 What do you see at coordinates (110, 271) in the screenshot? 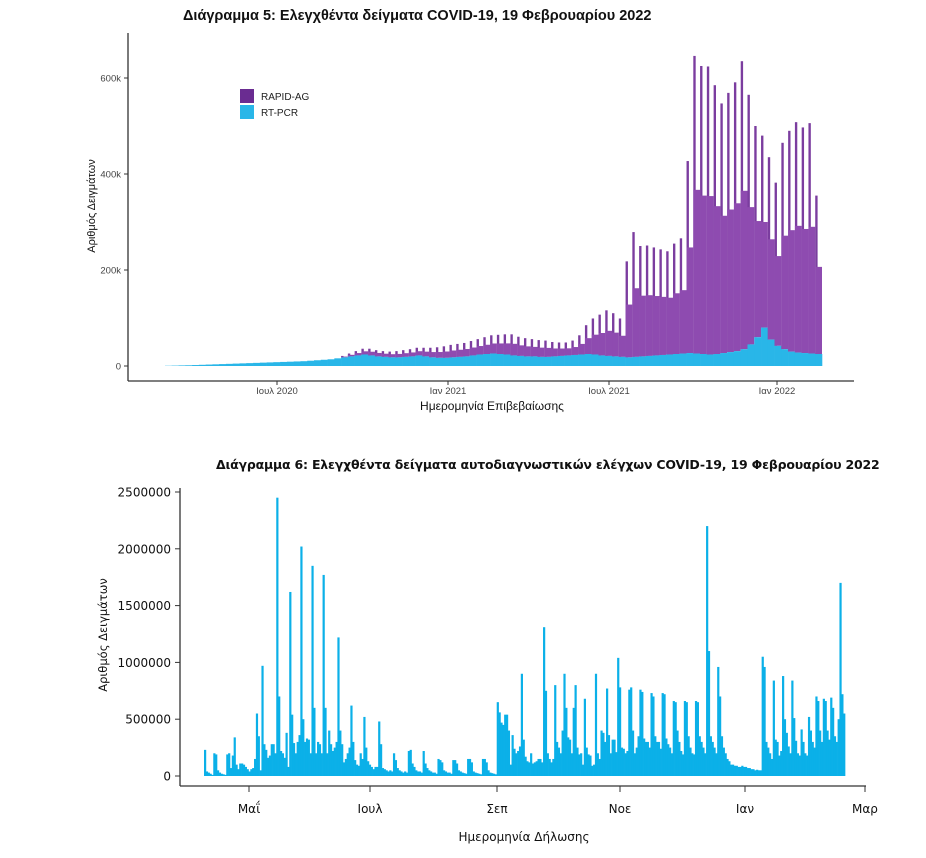
I see `y-tick-label: 200k` at bounding box center [110, 271].